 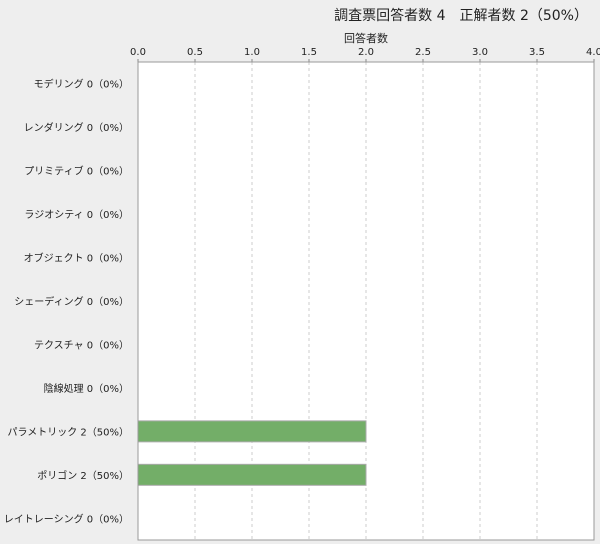 What do you see at coordinates (309, 52) in the screenshot?
I see `x-tick-label: 1.5` at bounding box center [309, 52].